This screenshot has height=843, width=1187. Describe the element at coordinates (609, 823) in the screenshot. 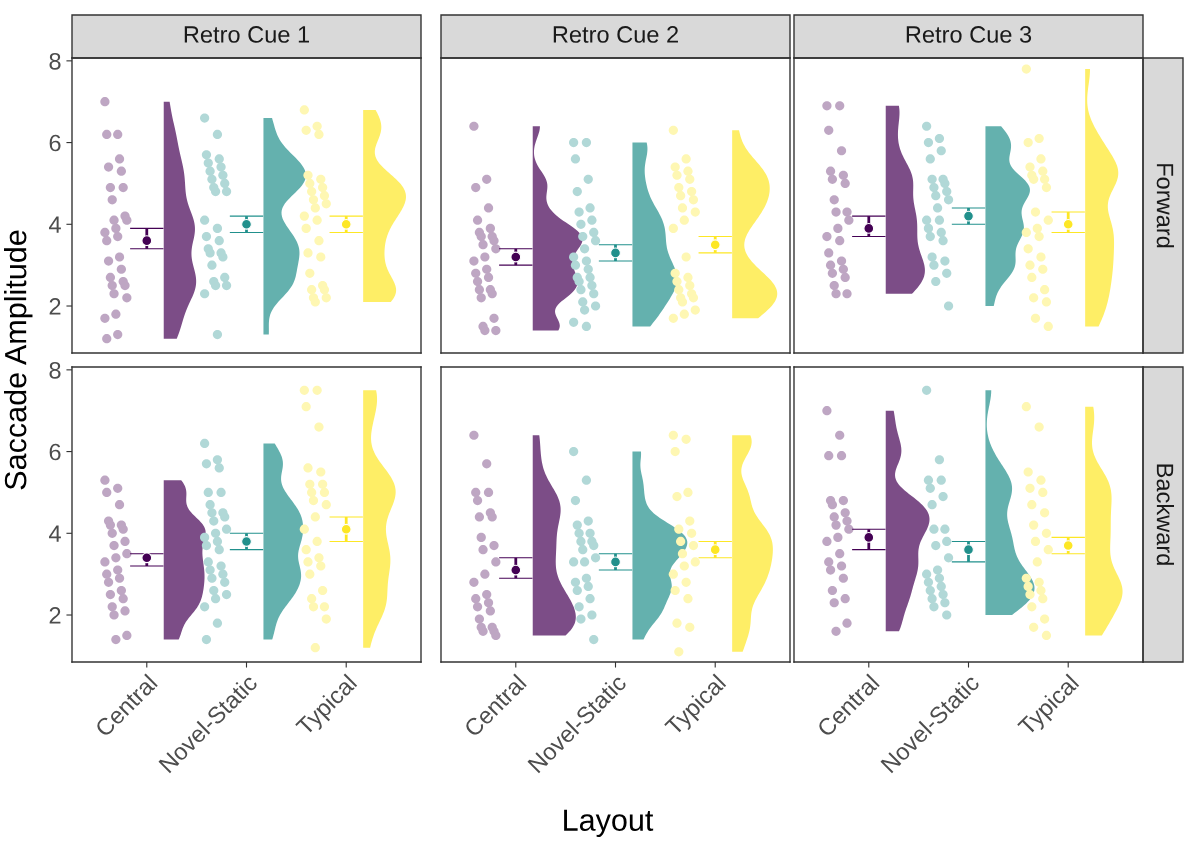

I see `x-axis-title: Layout` at that location.